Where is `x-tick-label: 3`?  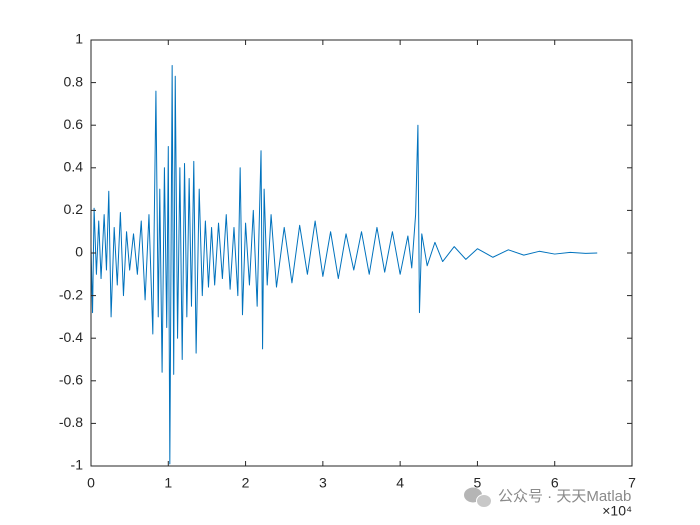
x-tick-label: 3 is located at coordinates (323, 483).